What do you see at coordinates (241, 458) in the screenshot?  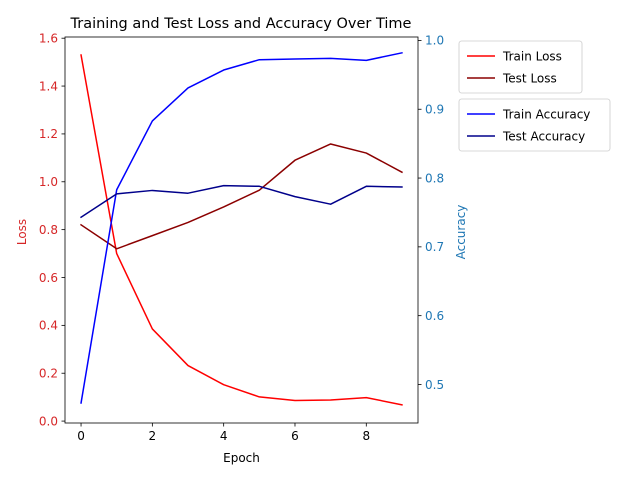 I see `x-axis-label: Epoch` at bounding box center [241, 458].